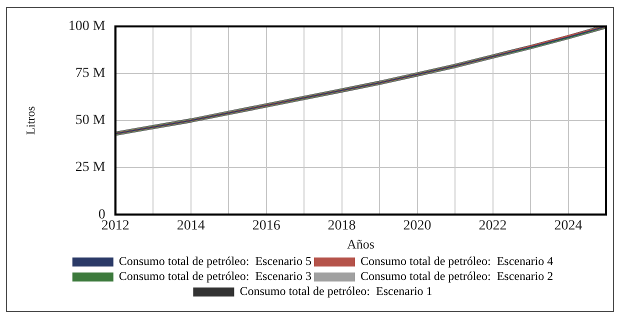 The image size is (624, 320). What do you see at coordinates (215, 276) in the screenshot?
I see `legend-label: Consumo total de petróleo: Escenario 3` at bounding box center [215, 276].